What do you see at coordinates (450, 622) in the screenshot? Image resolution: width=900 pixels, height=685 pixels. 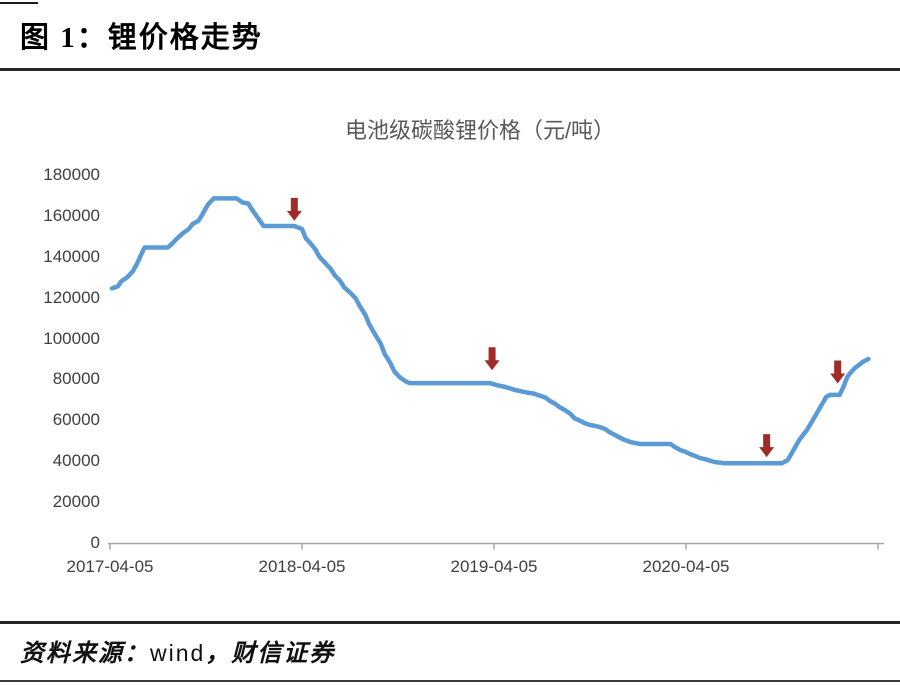 I see `chart-bottom-rule` at bounding box center [450, 622].